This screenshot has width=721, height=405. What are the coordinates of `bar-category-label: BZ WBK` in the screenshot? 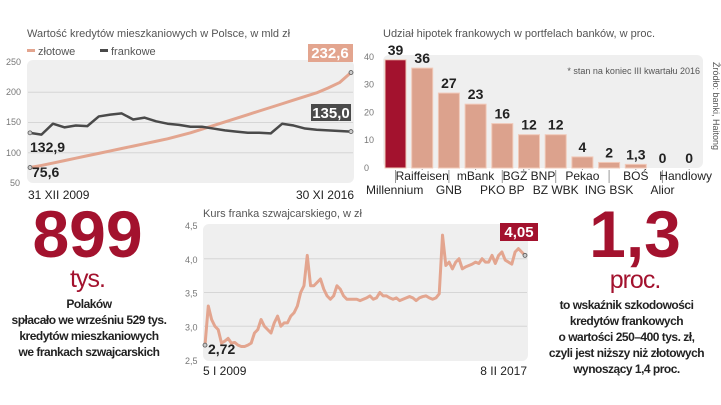 It's located at (556, 190).